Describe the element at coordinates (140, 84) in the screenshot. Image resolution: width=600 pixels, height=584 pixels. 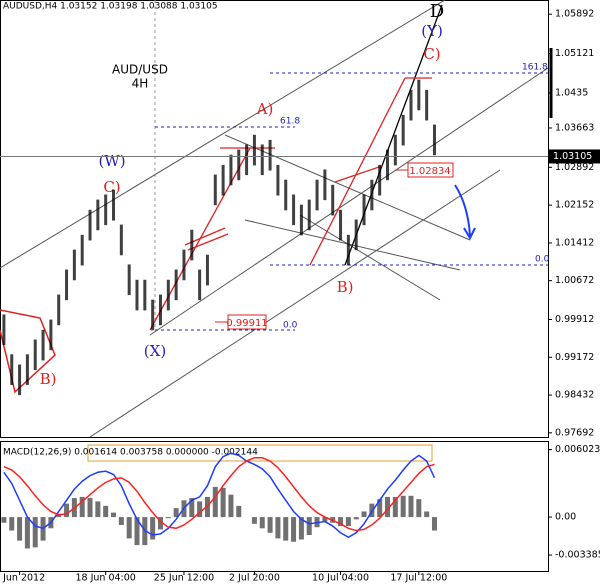
I see `timeframe-label: 4H` at that location.